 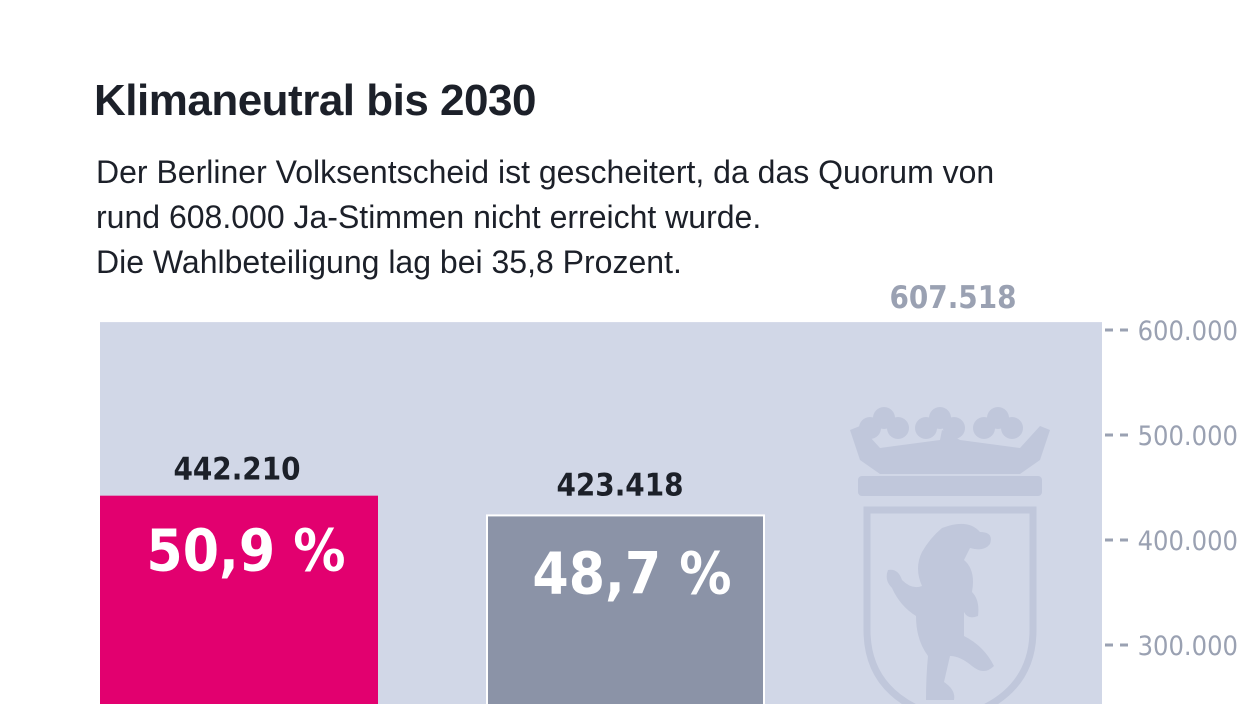 I want to click on y-tick-label: 500.000, so click(x=1188, y=436).